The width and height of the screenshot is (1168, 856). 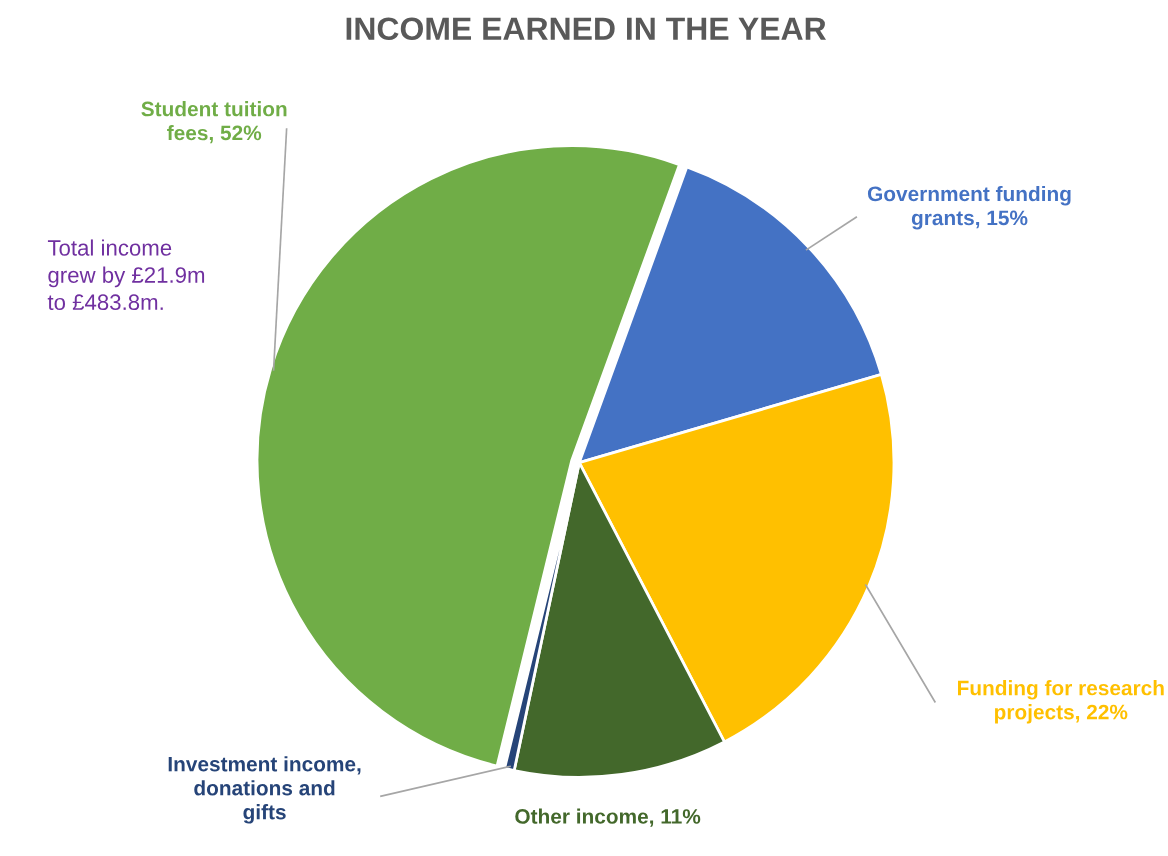 I want to click on chart-title: INCOME EARNED IN THE YEAR, so click(x=586, y=29).